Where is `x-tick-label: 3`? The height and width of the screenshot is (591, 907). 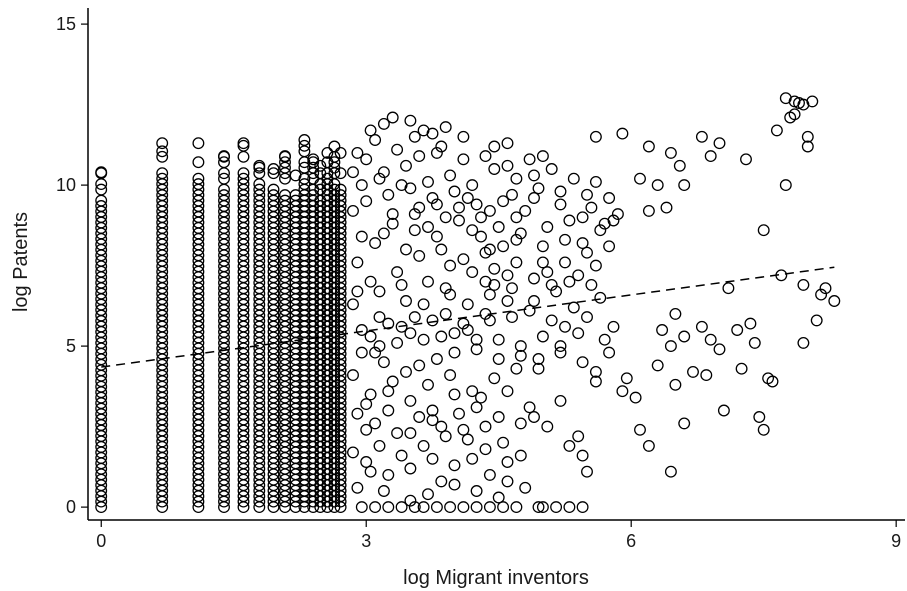
x-tick-label: 3 is located at coordinates (366, 541).